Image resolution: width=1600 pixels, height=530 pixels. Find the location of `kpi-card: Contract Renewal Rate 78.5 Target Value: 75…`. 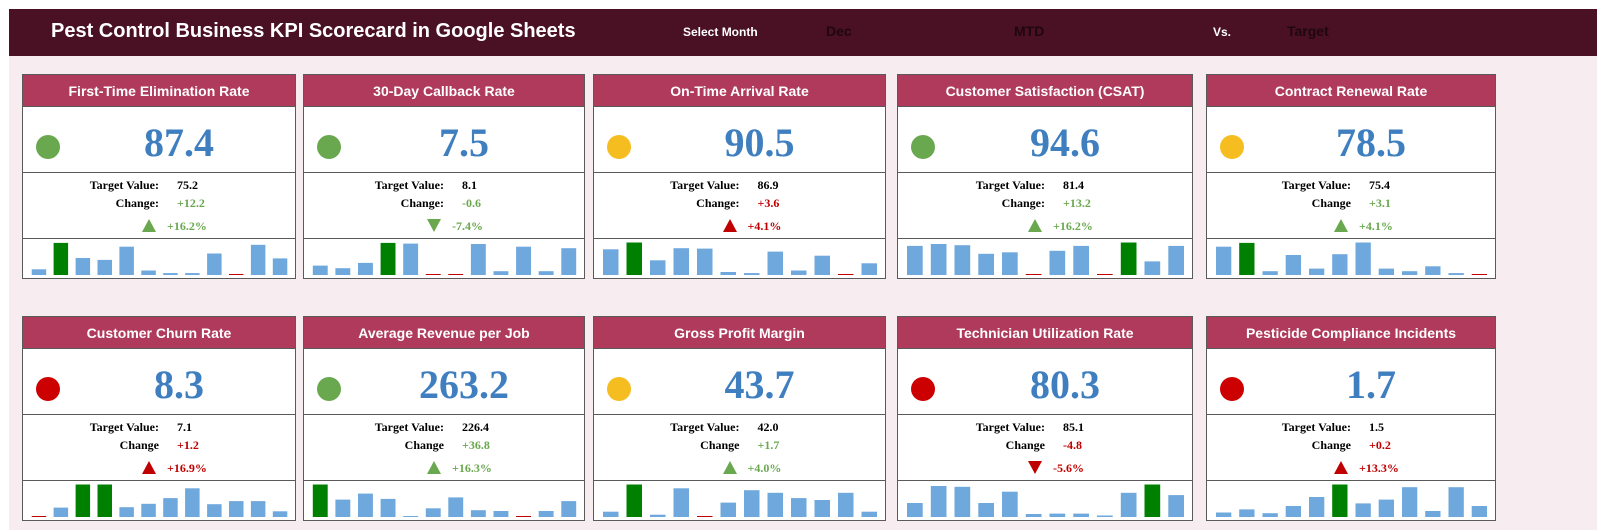

kpi-card: Contract Renewal Rate 78.5 Target Value: 75… is located at coordinates (1351, 176).